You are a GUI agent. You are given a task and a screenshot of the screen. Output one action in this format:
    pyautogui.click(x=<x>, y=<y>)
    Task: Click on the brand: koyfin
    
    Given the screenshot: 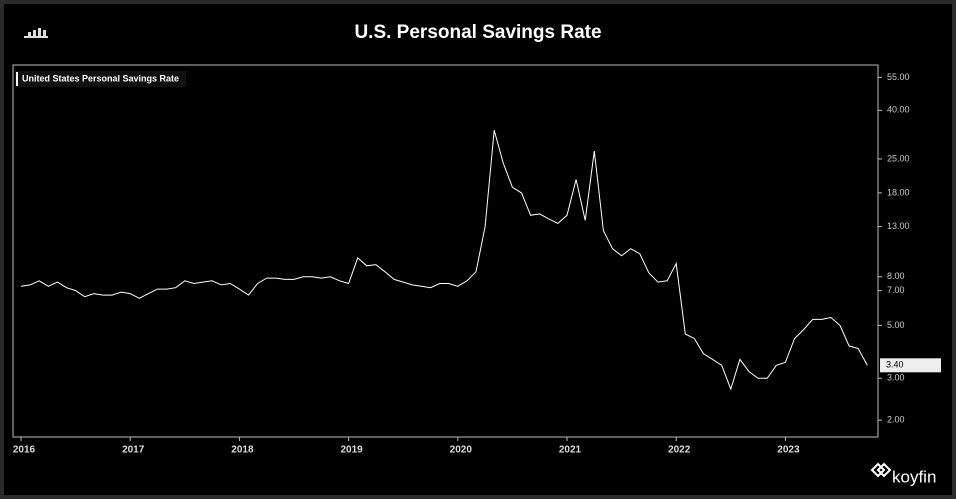 What is the action you would take?
    pyautogui.click(x=903, y=474)
    